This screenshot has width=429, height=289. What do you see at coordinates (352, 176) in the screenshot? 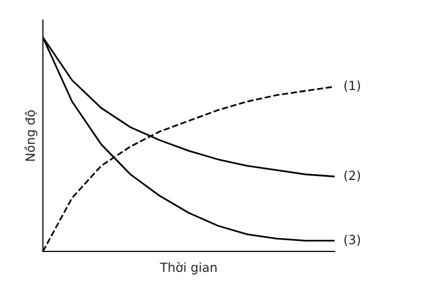
I see `series-label: (2)` at bounding box center [352, 176].